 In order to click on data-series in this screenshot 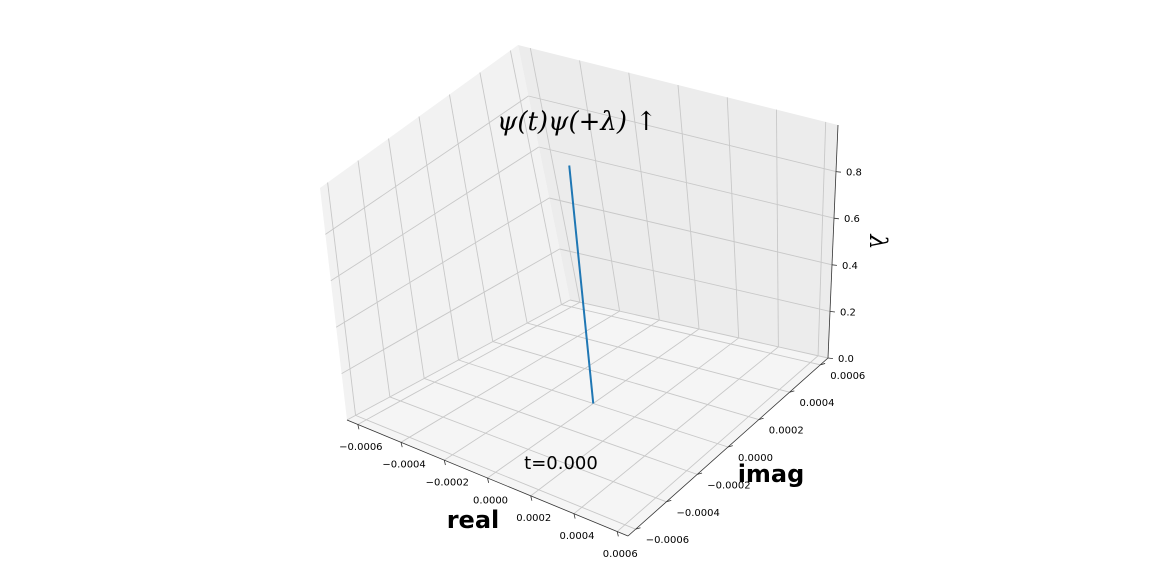, I will do `click(581, 284)`.